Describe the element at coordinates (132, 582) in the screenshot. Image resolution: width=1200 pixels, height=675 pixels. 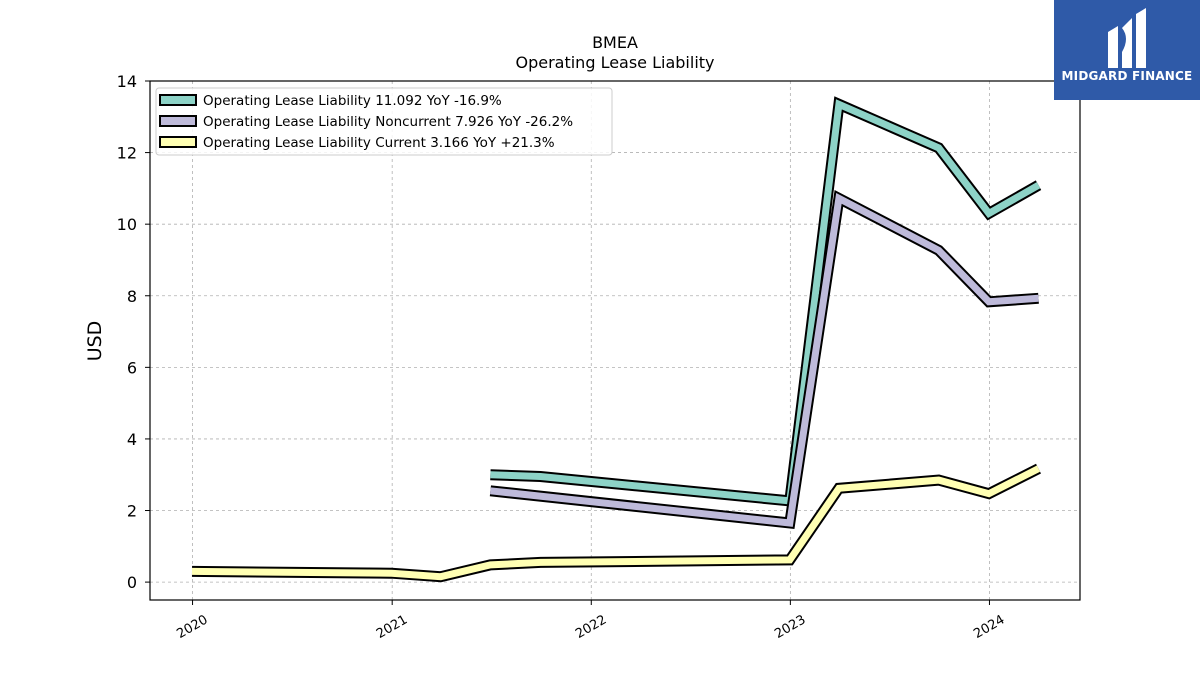
I see `y-tick-label: 0` at that location.